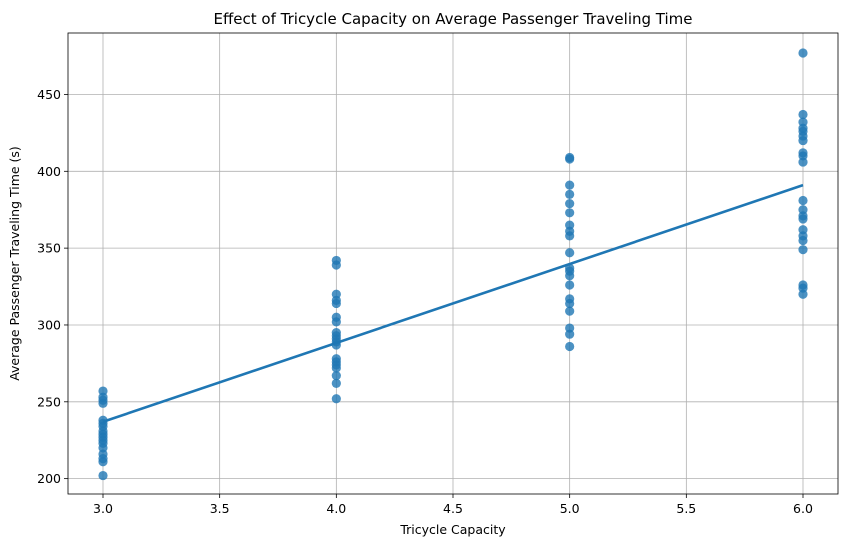 Image resolution: width=850 pixels, height=547 pixels. What do you see at coordinates (49, 171) in the screenshot?
I see `y-tick-label: 400` at bounding box center [49, 171].